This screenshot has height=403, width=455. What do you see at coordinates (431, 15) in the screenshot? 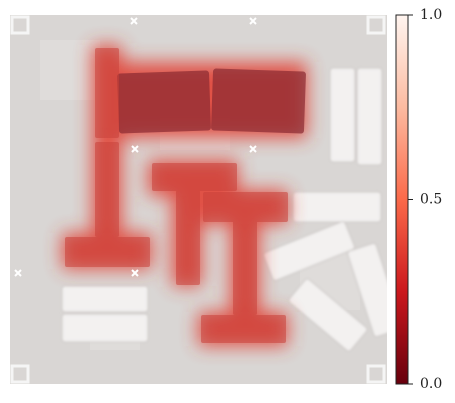
I see `colorbar-tick-label: 1.0` at bounding box center [431, 15].